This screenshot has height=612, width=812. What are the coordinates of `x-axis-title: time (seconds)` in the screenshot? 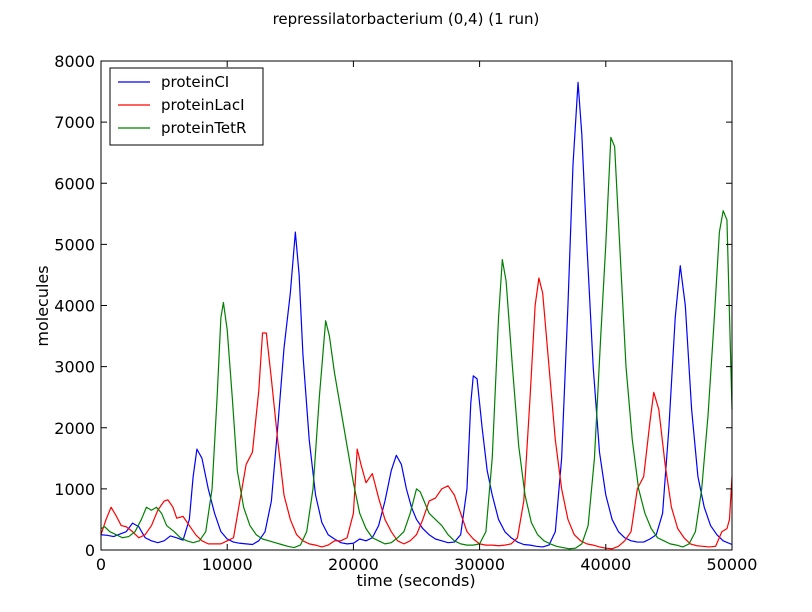 It's located at (415, 580).